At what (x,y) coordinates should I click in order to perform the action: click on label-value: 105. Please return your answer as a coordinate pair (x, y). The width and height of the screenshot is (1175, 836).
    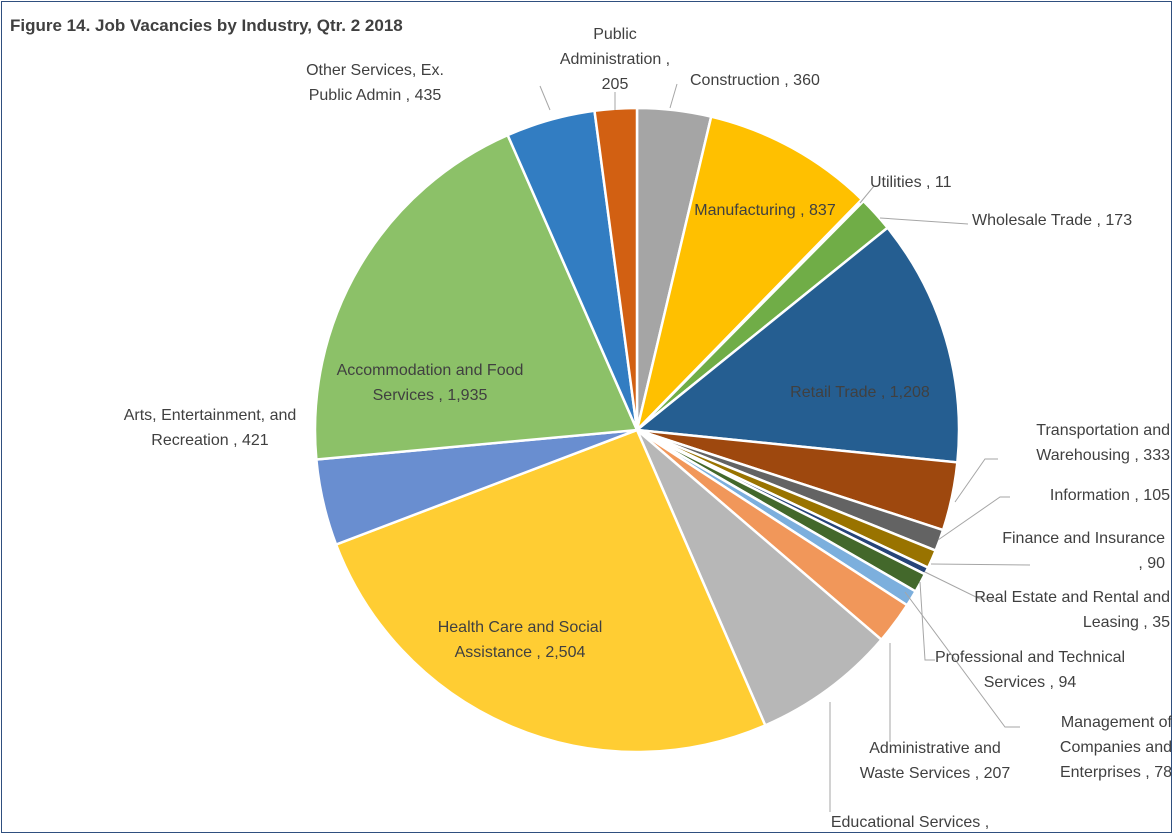
    Looking at the image, I should click on (1156, 495).